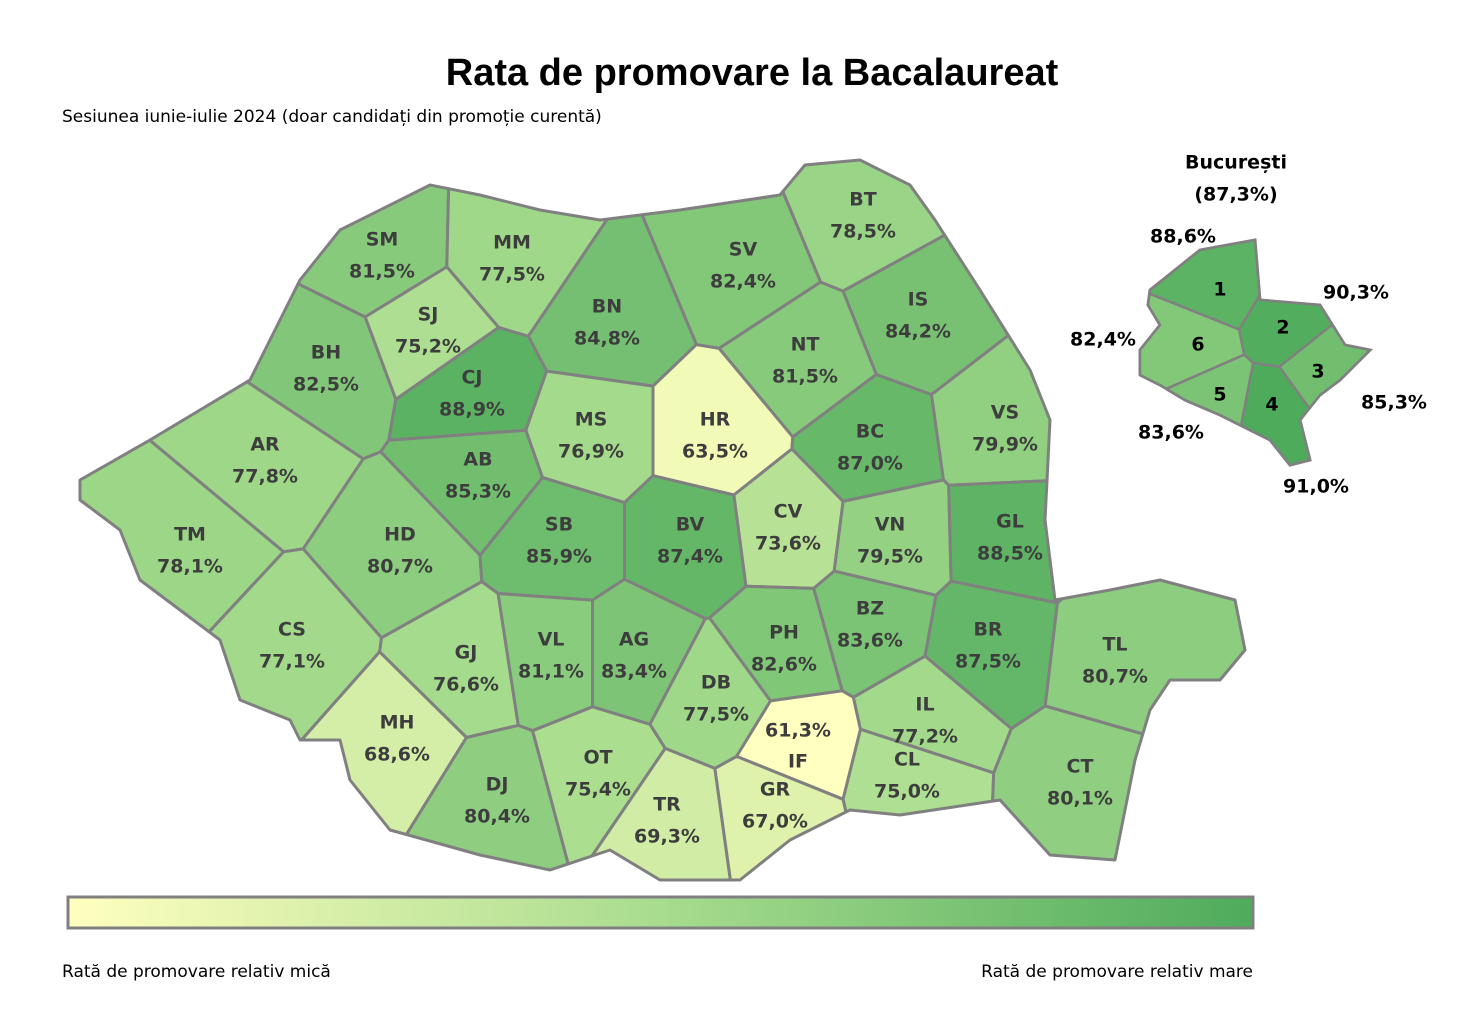 This screenshot has height=1021, width=1474. Describe the element at coordinates (1005, 445) in the screenshot. I see `county-value: 79,9%` at that location.